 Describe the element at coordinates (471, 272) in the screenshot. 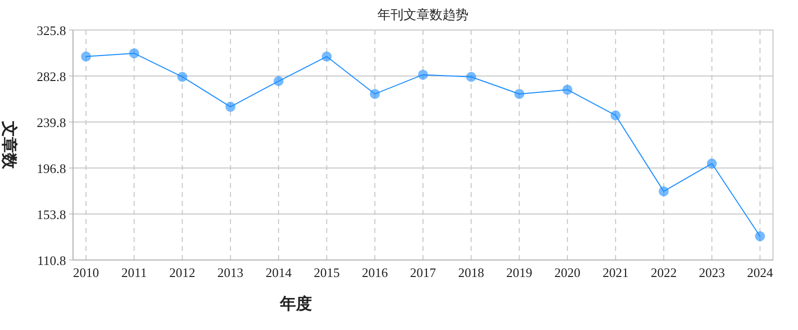

I see `x-tick-label: 2018` at that location.